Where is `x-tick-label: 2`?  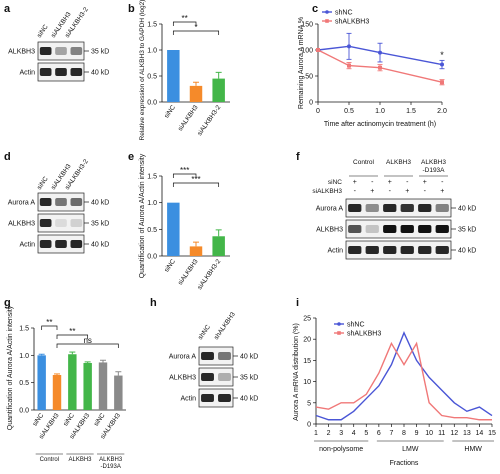
x-tick-label: 2 is located at coordinates (329, 433).